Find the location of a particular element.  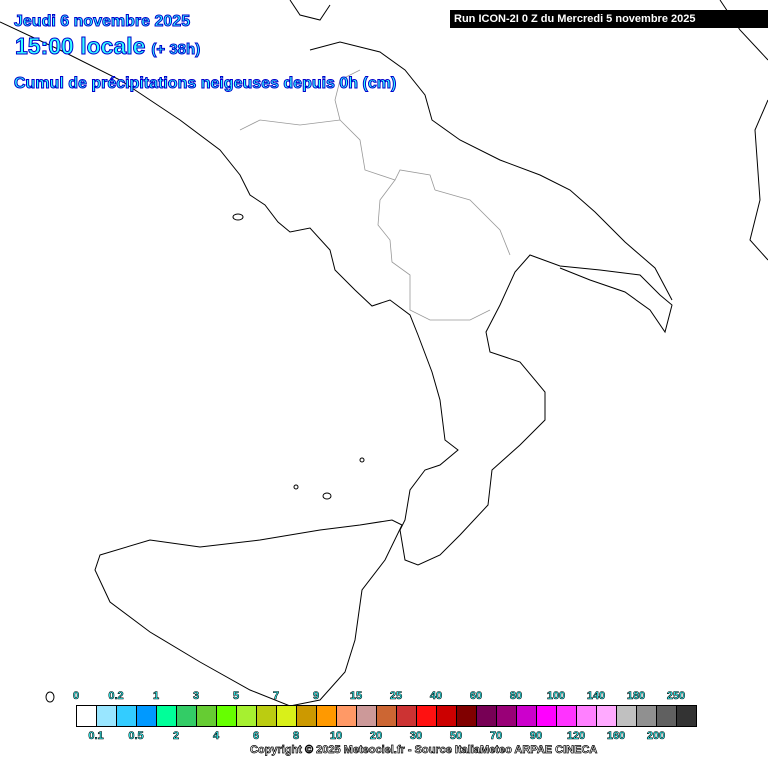

legend-bottom-label: 0.5 is located at coordinates (136, 736).